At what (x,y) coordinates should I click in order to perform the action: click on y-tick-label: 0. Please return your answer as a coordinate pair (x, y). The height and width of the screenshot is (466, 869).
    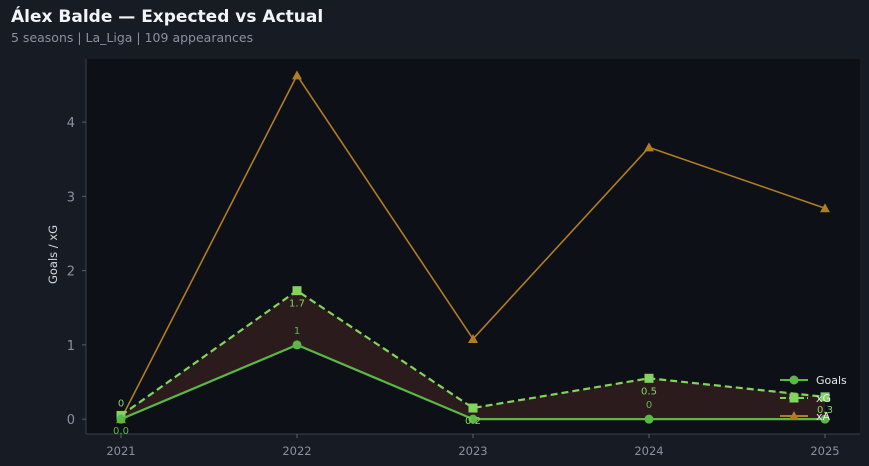
    Looking at the image, I should click on (71, 420).